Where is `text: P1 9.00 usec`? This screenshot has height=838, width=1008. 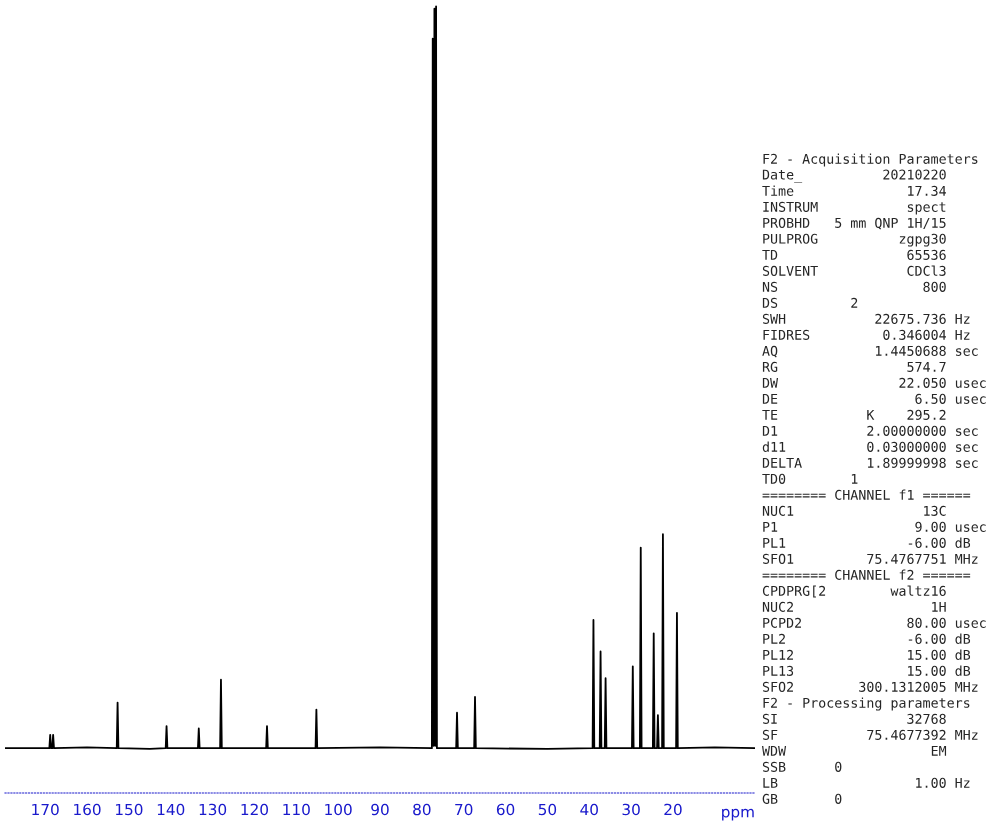 text: P1 9.00 usec is located at coordinates (874, 526).